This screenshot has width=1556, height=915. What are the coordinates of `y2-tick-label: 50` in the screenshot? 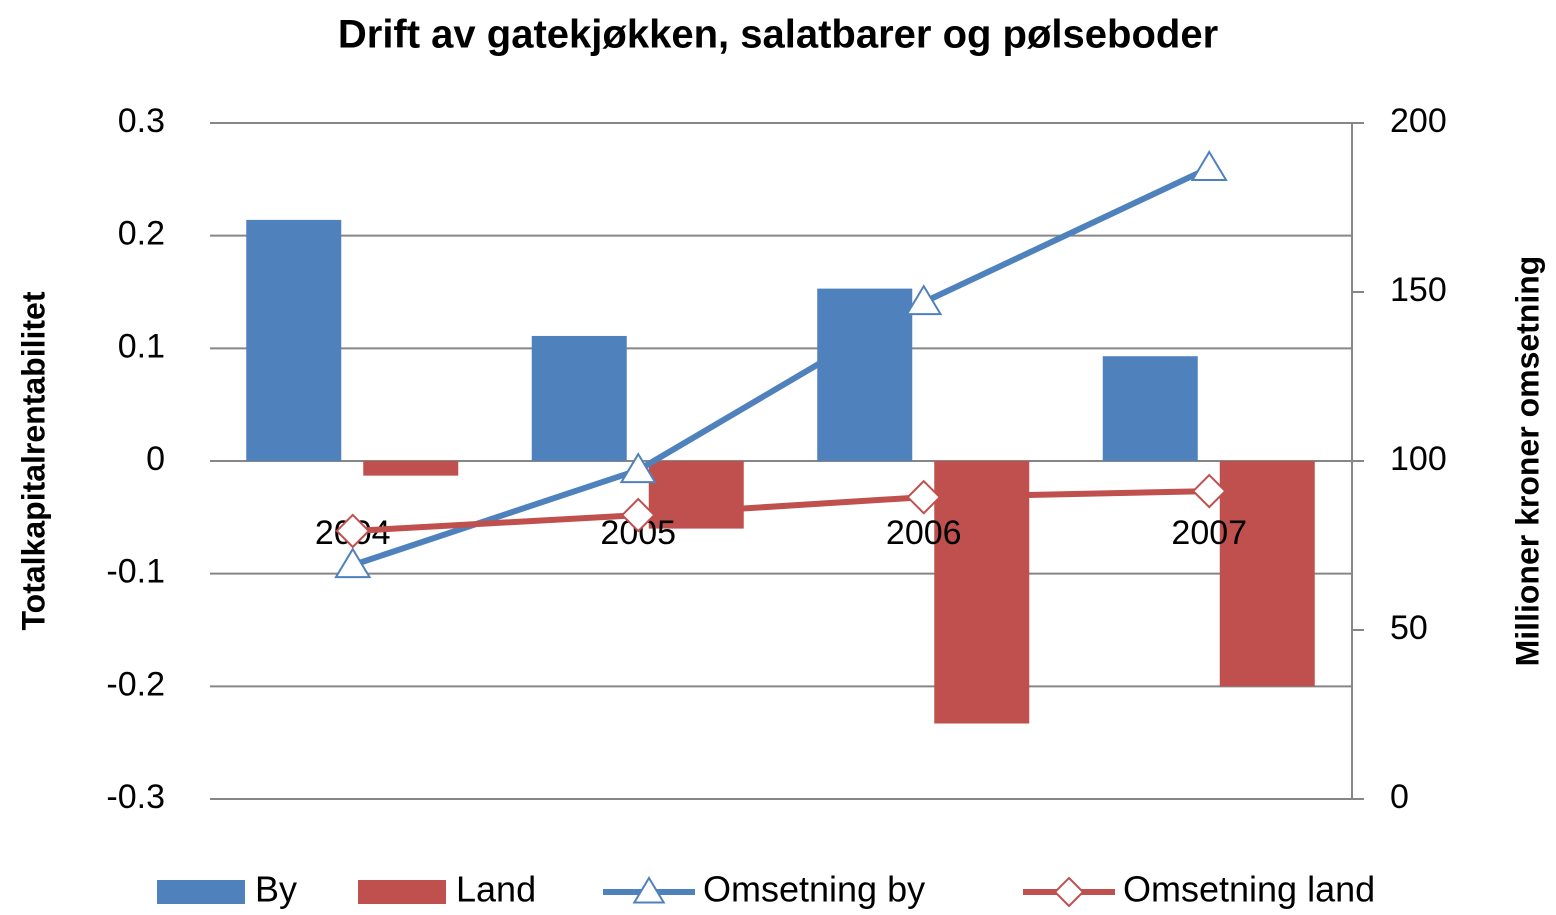 It's located at (1409, 628).